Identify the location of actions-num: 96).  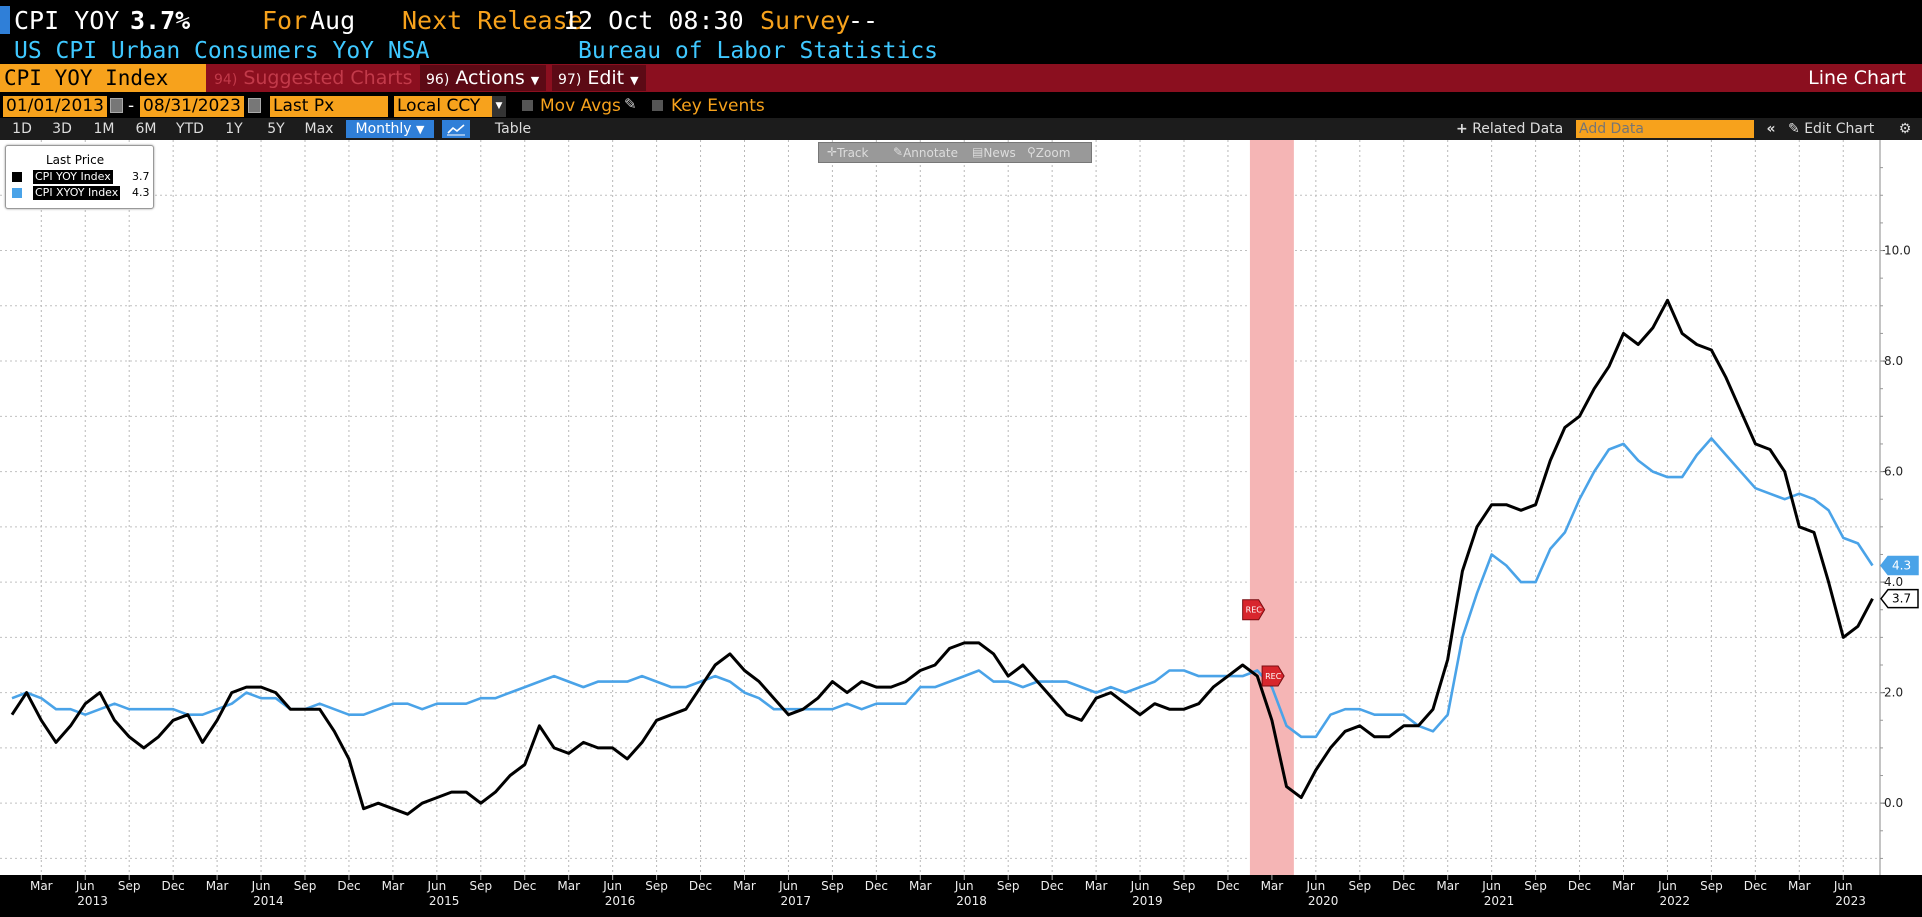
(438, 80).